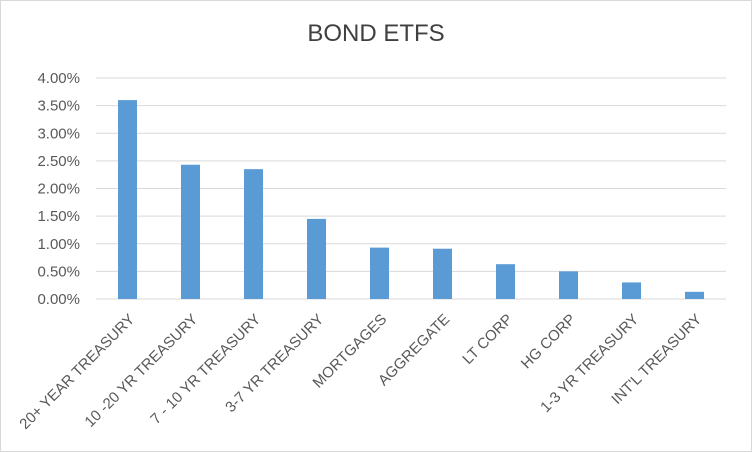 The width and height of the screenshot is (752, 452). I want to click on y-tick-label: 2.00%, so click(58, 189).